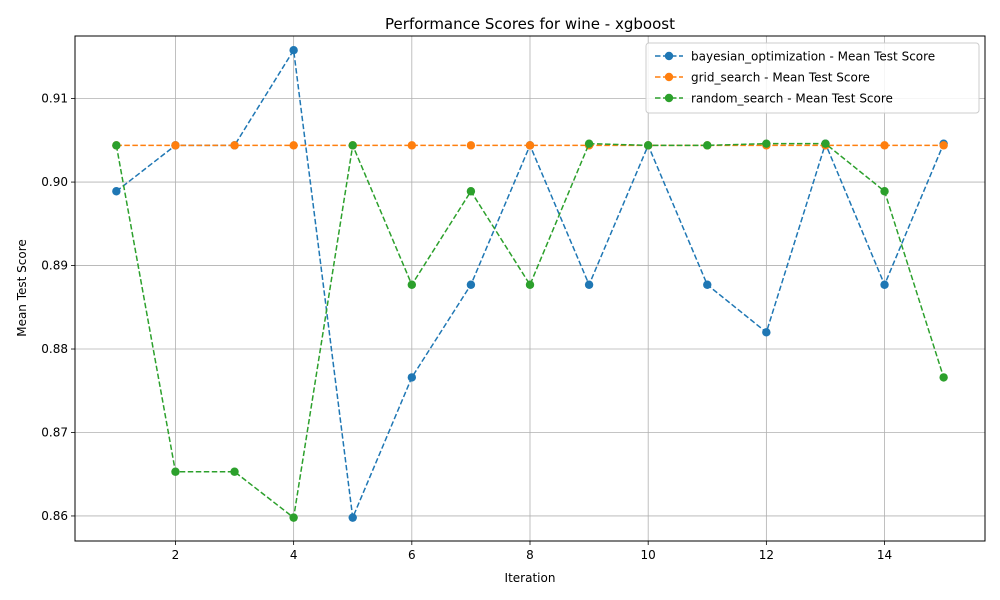  What do you see at coordinates (780, 78) in the screenshot?
I see `legend-label: grid_search - Mean Test Score` at bounding box center [780, 78].